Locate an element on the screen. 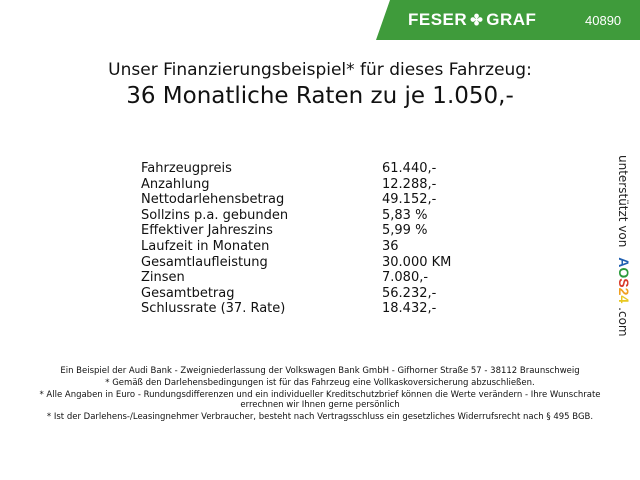 The image size is (640, 480). header-banner is located at coordinates (508, 20).